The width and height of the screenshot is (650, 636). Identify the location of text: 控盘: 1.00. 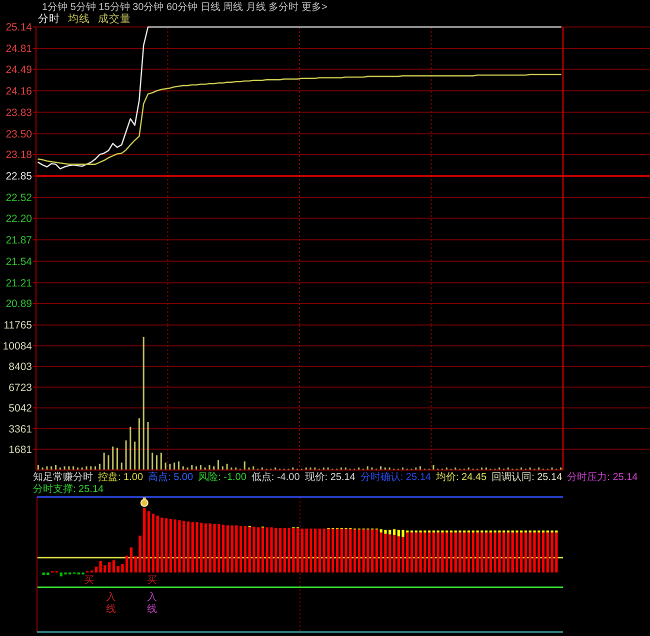
(121, 477).